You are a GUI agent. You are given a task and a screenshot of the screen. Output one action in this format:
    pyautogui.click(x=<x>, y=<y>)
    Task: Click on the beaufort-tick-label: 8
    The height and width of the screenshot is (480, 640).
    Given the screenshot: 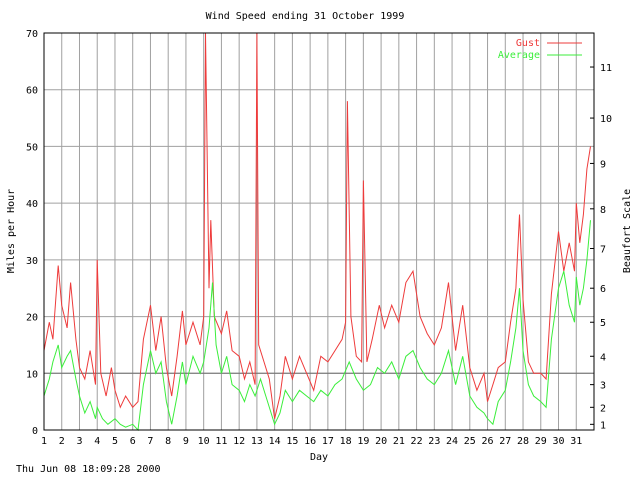 What is the action you would take?
    pyautogui.click(x=603, y=210)
    